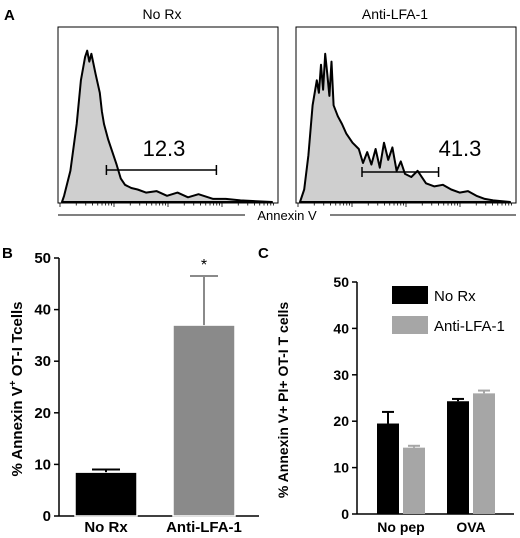  I want to click on histogram-title-no-rx: No Rx, so click(162, 14).